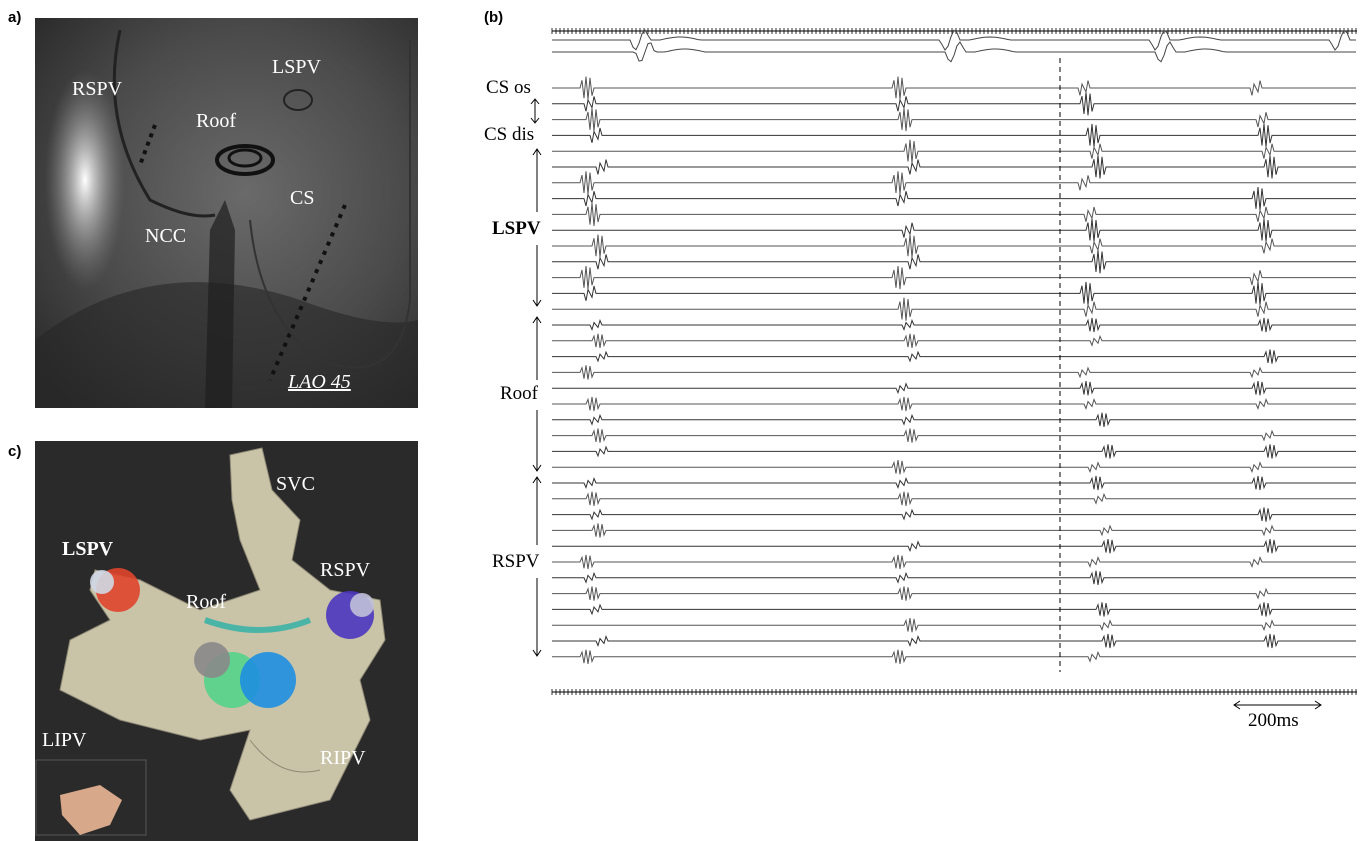  Describe the element at coordinates (226, 213) in the screenshot. I see `fluoroscopy-image` at that location.